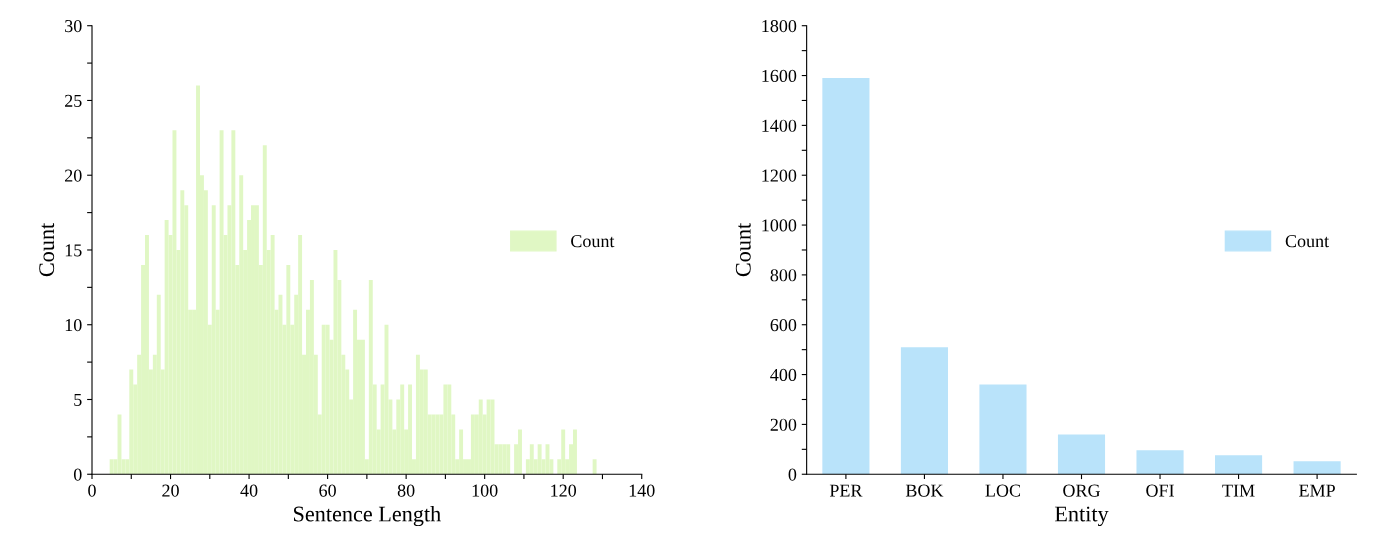 The width and height of the screenshot is (1394, 547). What do you see at coordinates (924, 490) in the screenshot?
I see `x-tick-label: BOK` at bounding box center [924, 490].